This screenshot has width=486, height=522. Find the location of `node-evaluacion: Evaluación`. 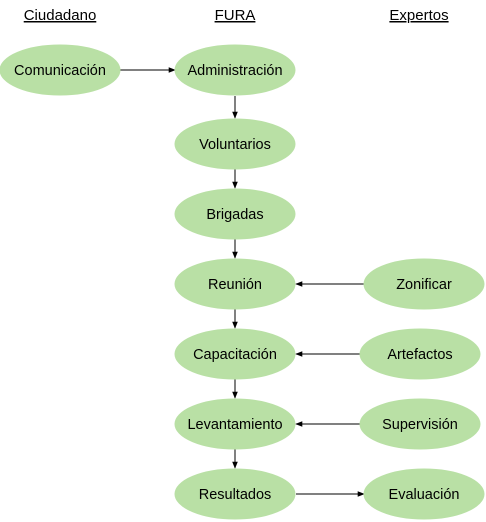

node-evaluacion: Evaluación is located at coordinates (424, 494).